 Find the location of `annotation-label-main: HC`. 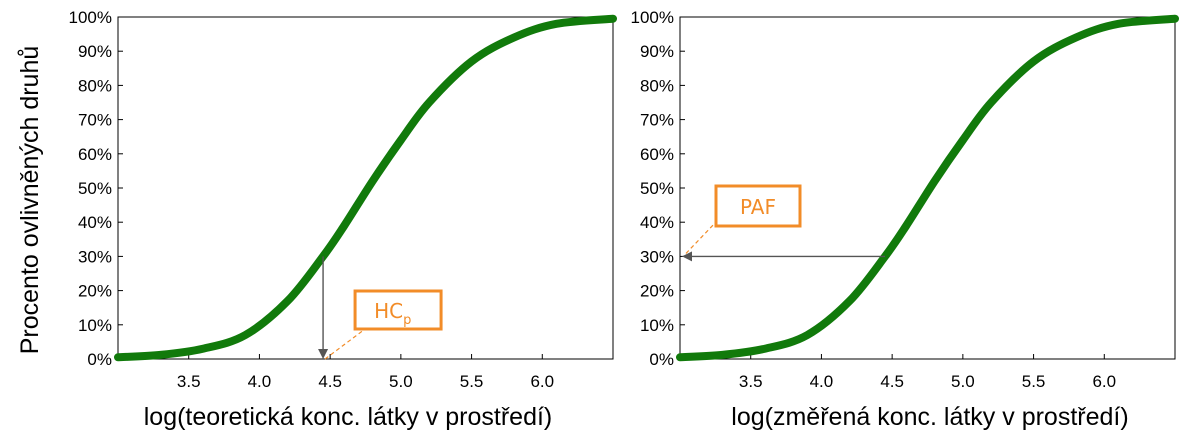

annotation-label-main: HC is located at coordinates (388, 311).